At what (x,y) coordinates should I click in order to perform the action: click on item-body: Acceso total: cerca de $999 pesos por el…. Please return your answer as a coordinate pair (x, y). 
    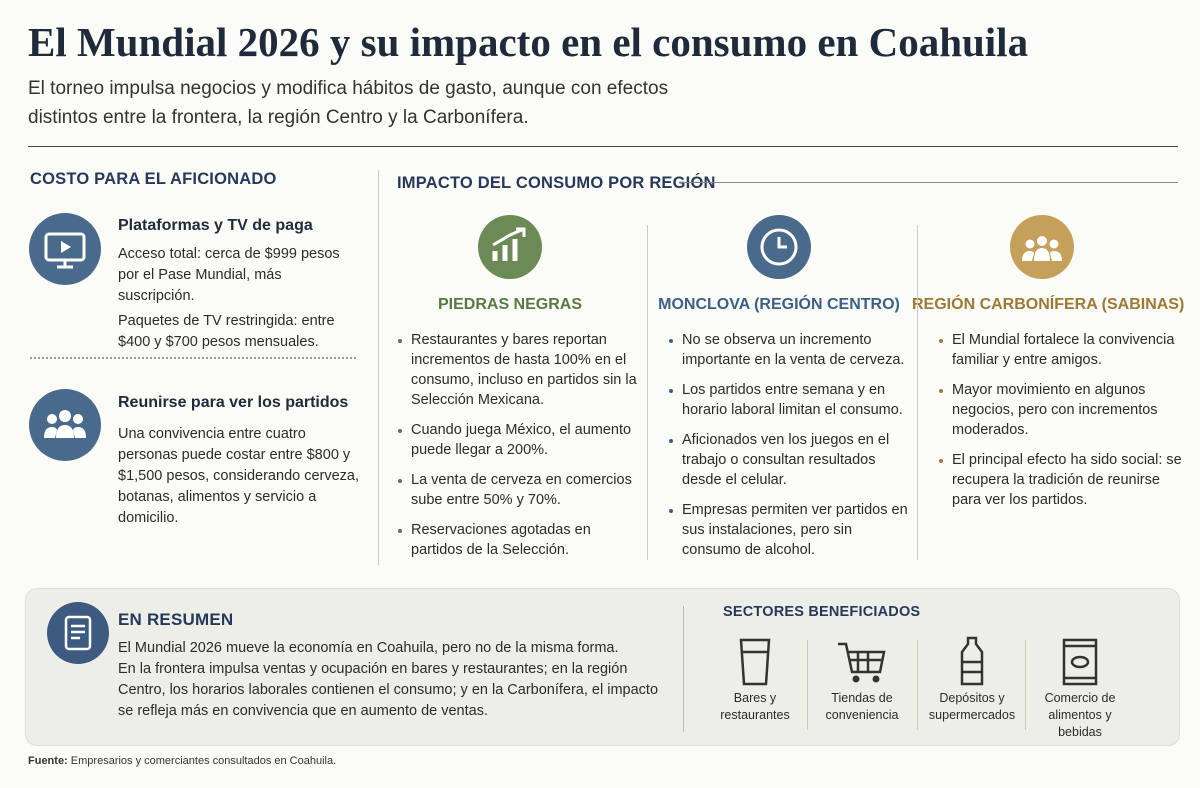
    Looking at the image, I should click on (238, 300).